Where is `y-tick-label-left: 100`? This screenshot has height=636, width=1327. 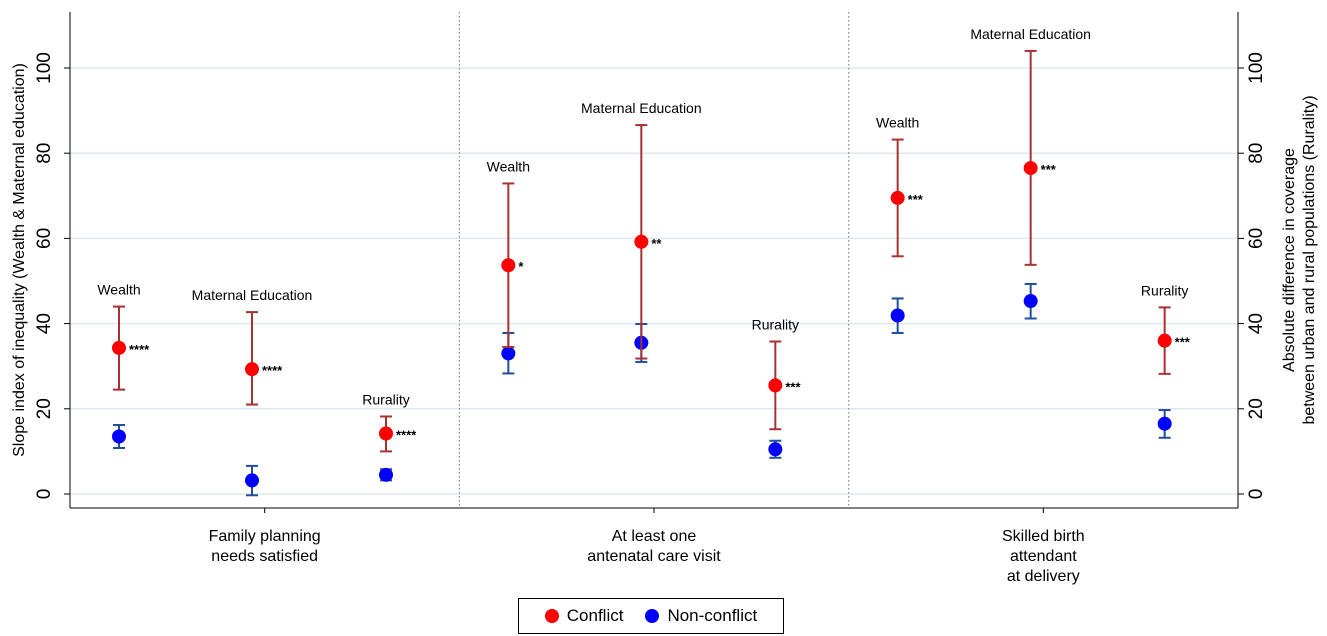 y-tick-label-left: 100 is located at coordinates (44, 68).